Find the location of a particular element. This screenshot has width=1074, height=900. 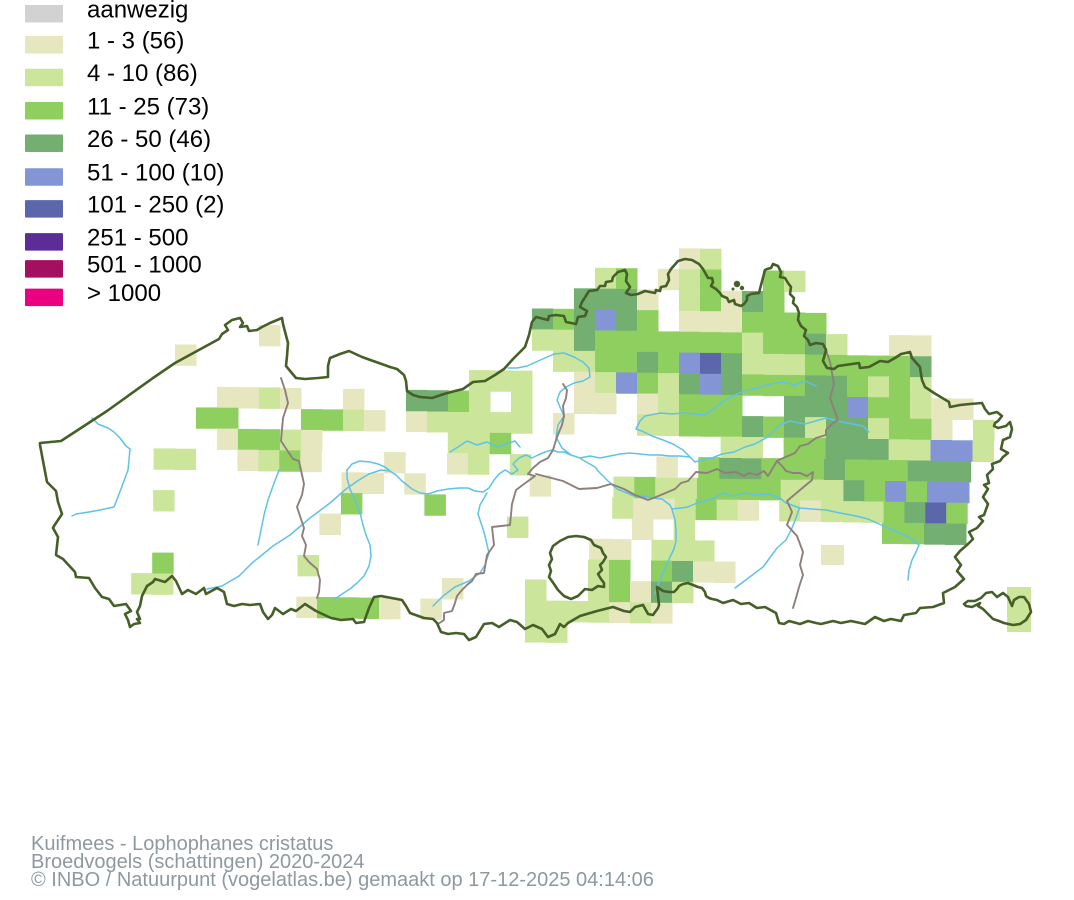

svg-text: 501 - 1000 is located at coordinates (144, 265).